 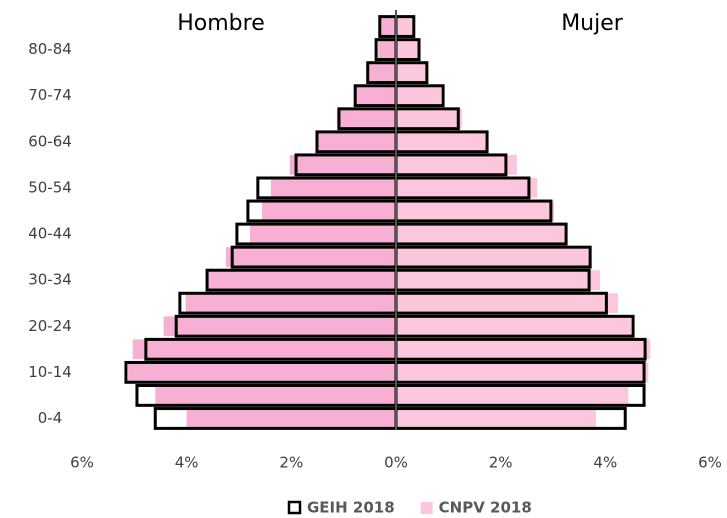 What do you see at coordinates (396, 463) in the screenshot?
I see `x-tick-label: 0%` at bounding box center [396, 463].